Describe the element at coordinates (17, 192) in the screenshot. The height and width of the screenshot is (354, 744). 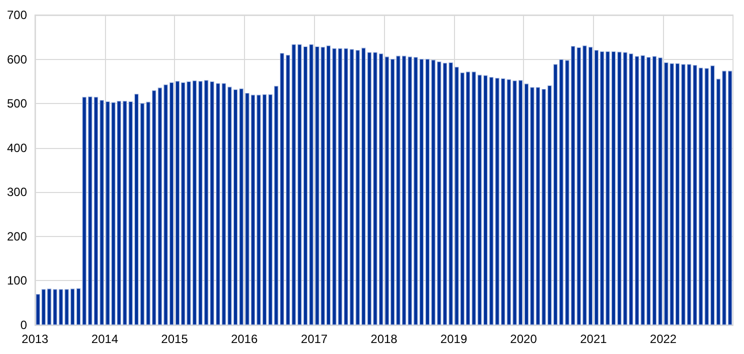
I see `y-tick-label: 300` at that location.